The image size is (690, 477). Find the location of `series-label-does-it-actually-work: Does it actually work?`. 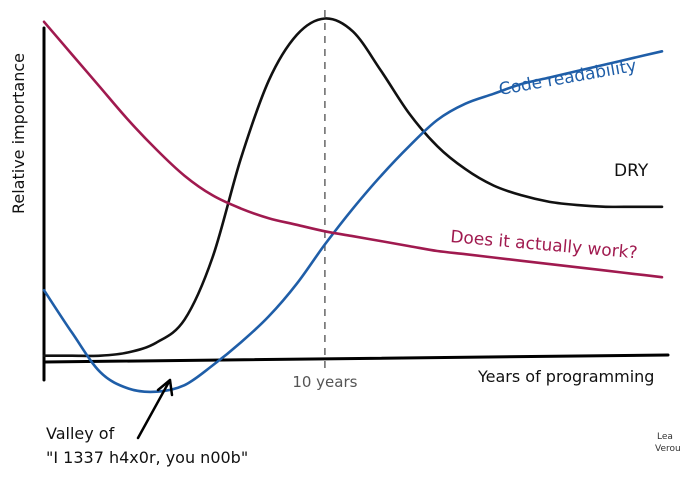

series-label-does-it-actually-work: Does it actually work? is located at coordinates (544, 245).